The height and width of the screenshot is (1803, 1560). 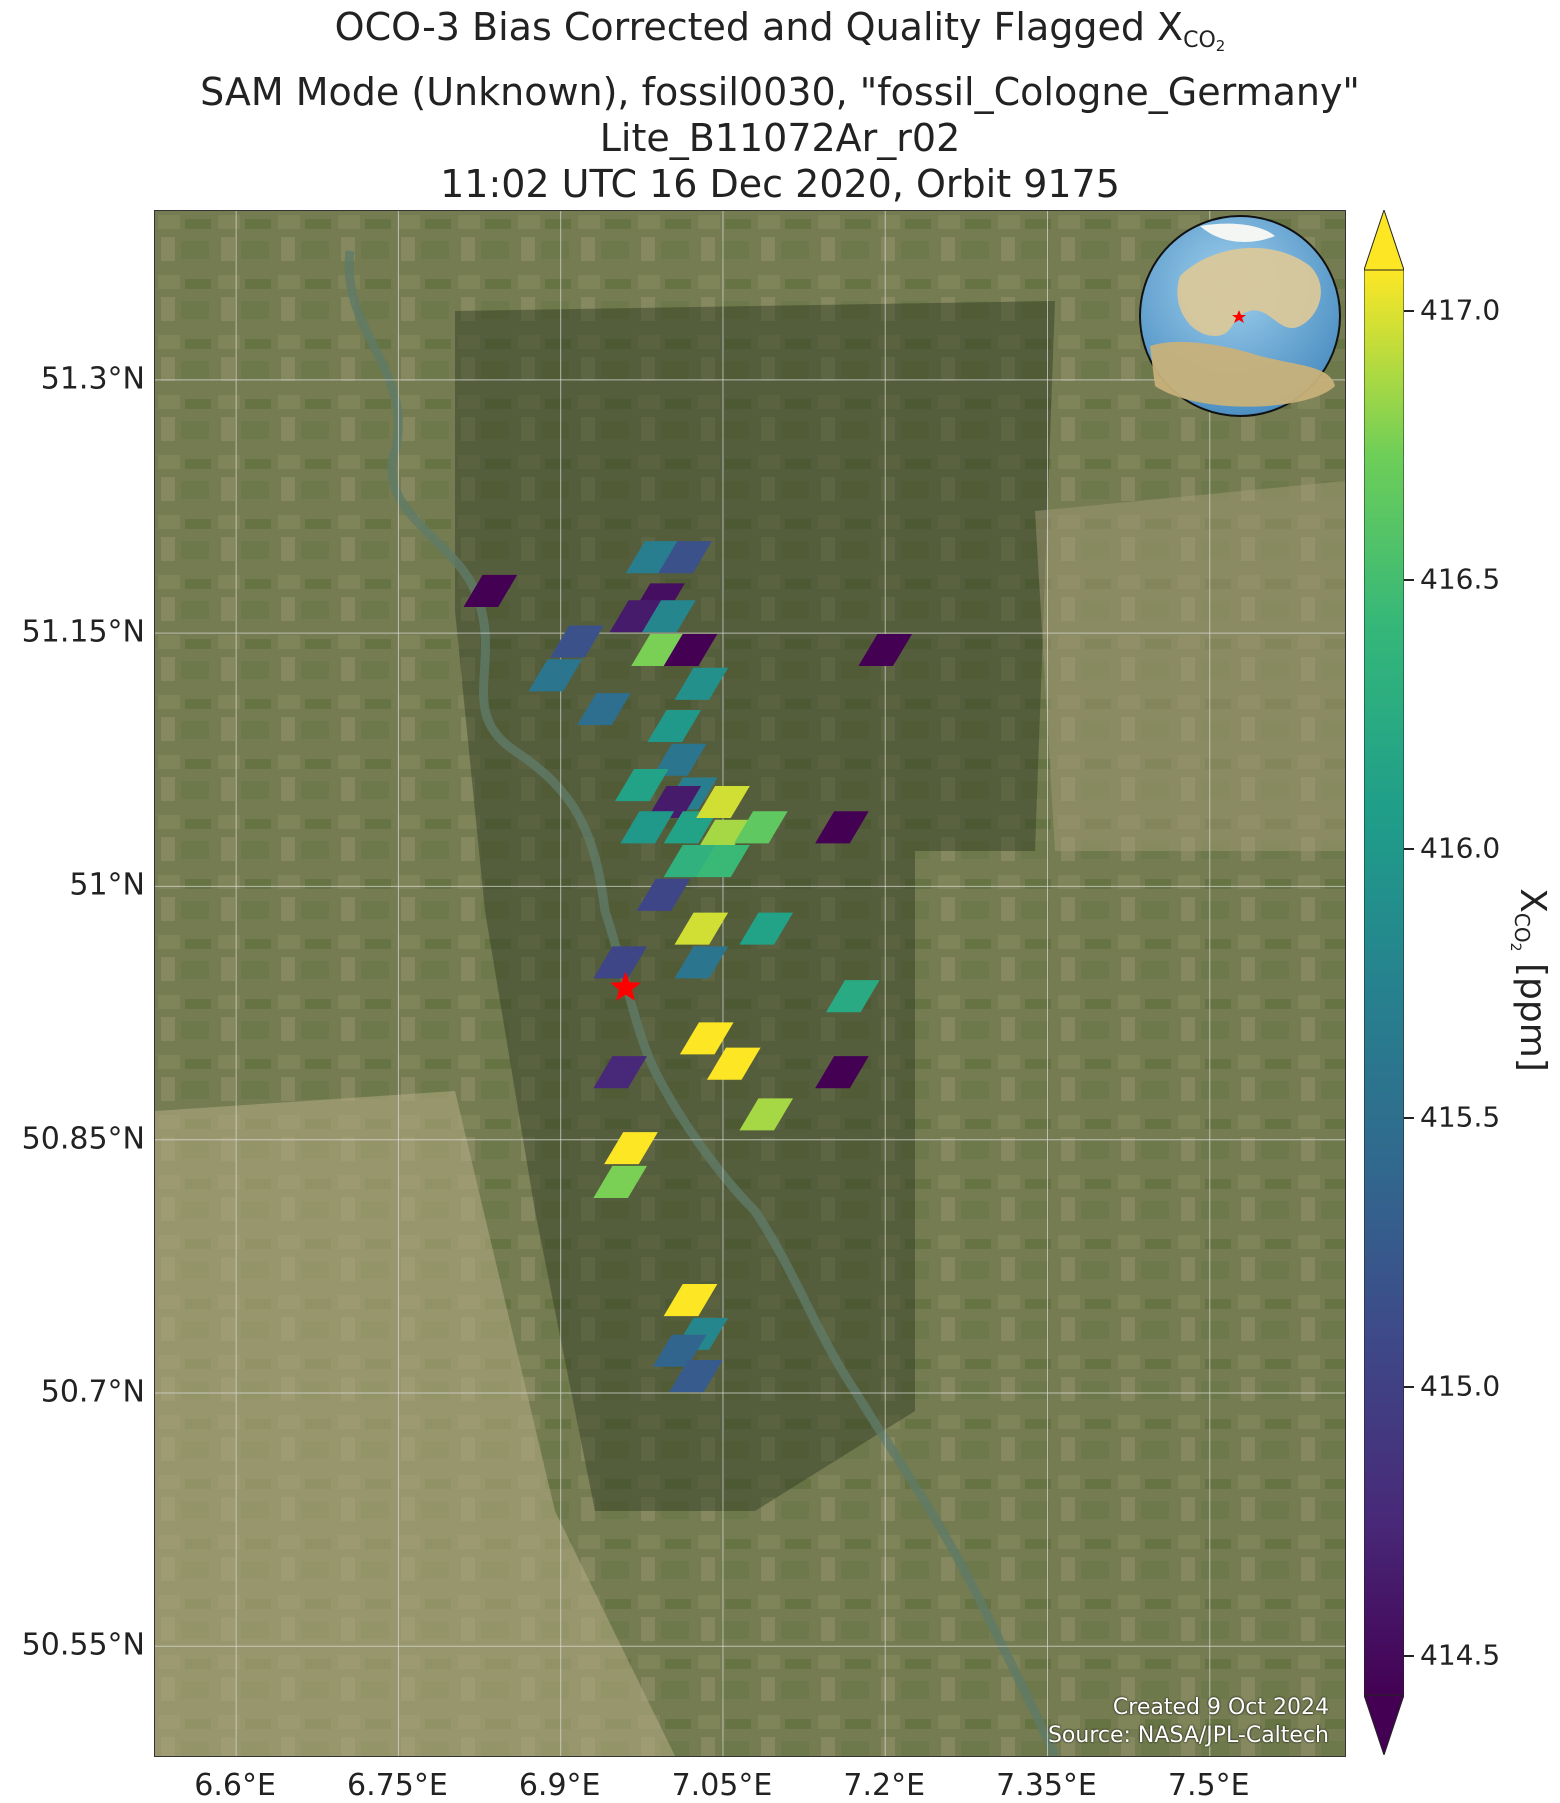 I want to click on lat-tick-label: 51.15°N, so click(x=83, y=632).